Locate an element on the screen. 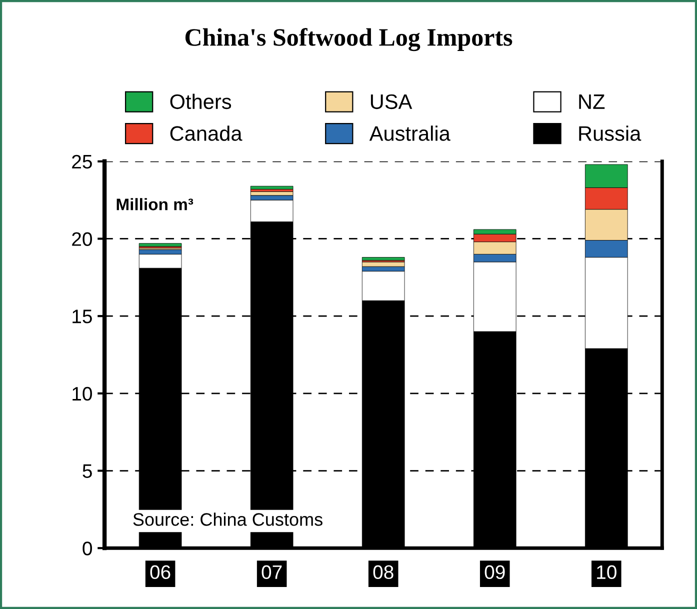 The width and height of the screenshot is (697, 609). legend-label: Canada is located at coordinates (206, 133).